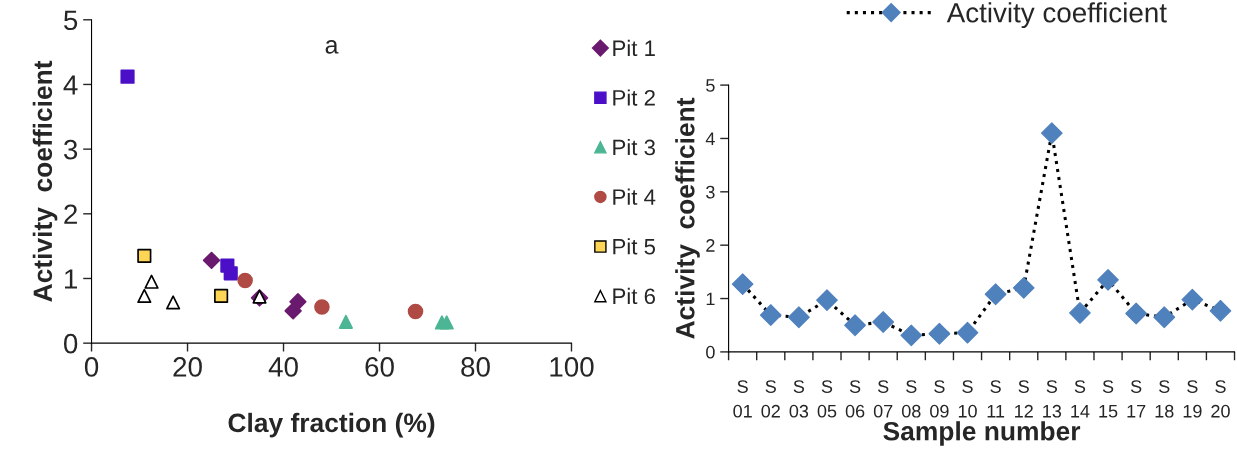 The image size is (1237, 460). Describe the element at coordinates (1024, 399) in the screenshot. I see `x-tick-label: S 12` at that location.